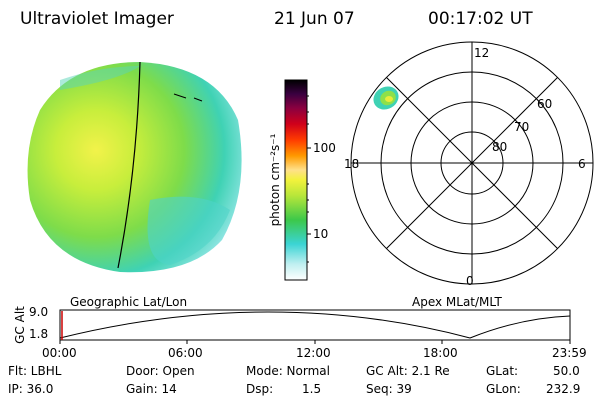 The height and width of the screenshot is (400, 600). What do you see at coordinates (522, 127) in the screenshot?
I see `lat-ring-70: 70` at bounding box center [522, 127].